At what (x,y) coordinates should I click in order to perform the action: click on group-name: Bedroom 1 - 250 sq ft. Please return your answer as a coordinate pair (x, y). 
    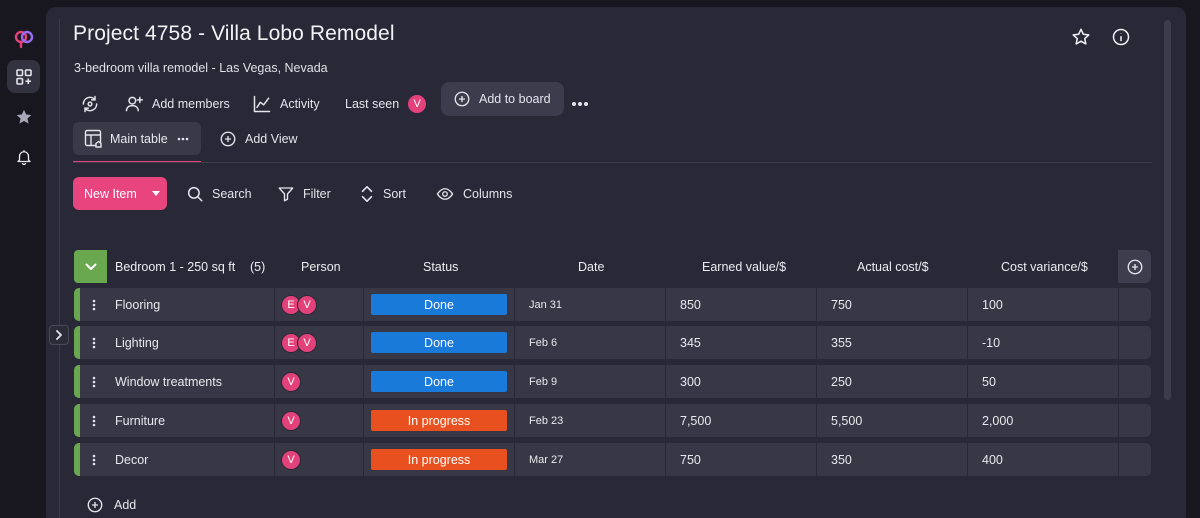
    Looking at the image, I should click on (175, 266).